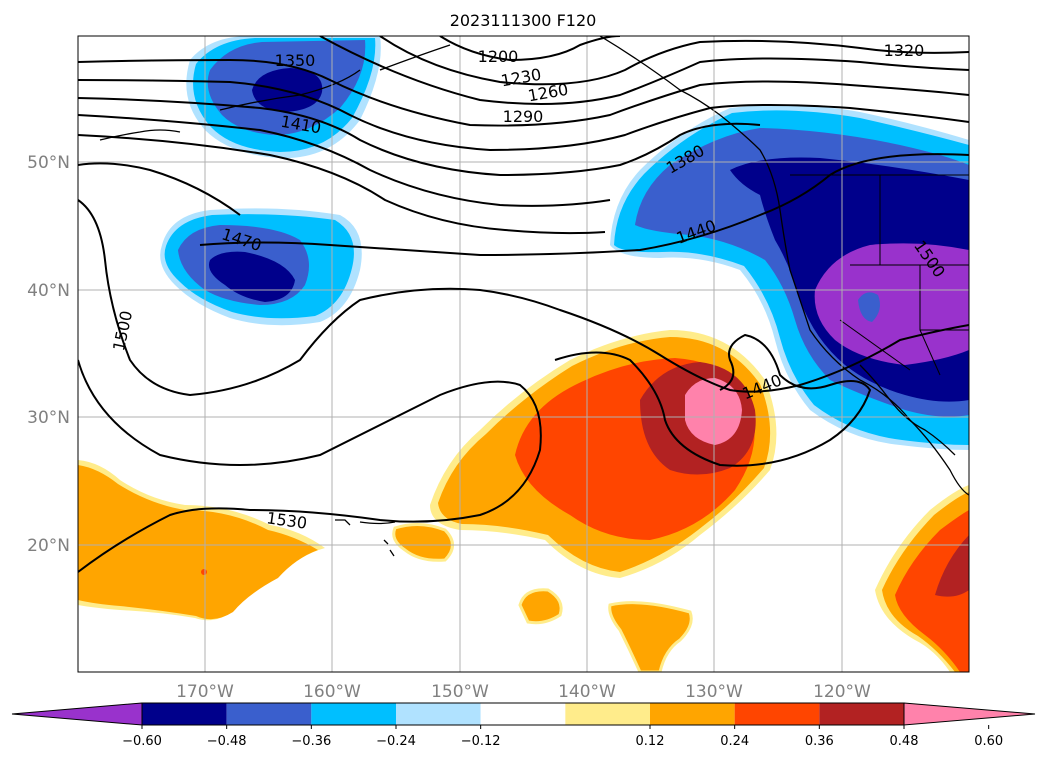  Describe the element at coordinates (650, 741) in the screenshot. I see `colorbar-tick-label: 0.12` at that location.